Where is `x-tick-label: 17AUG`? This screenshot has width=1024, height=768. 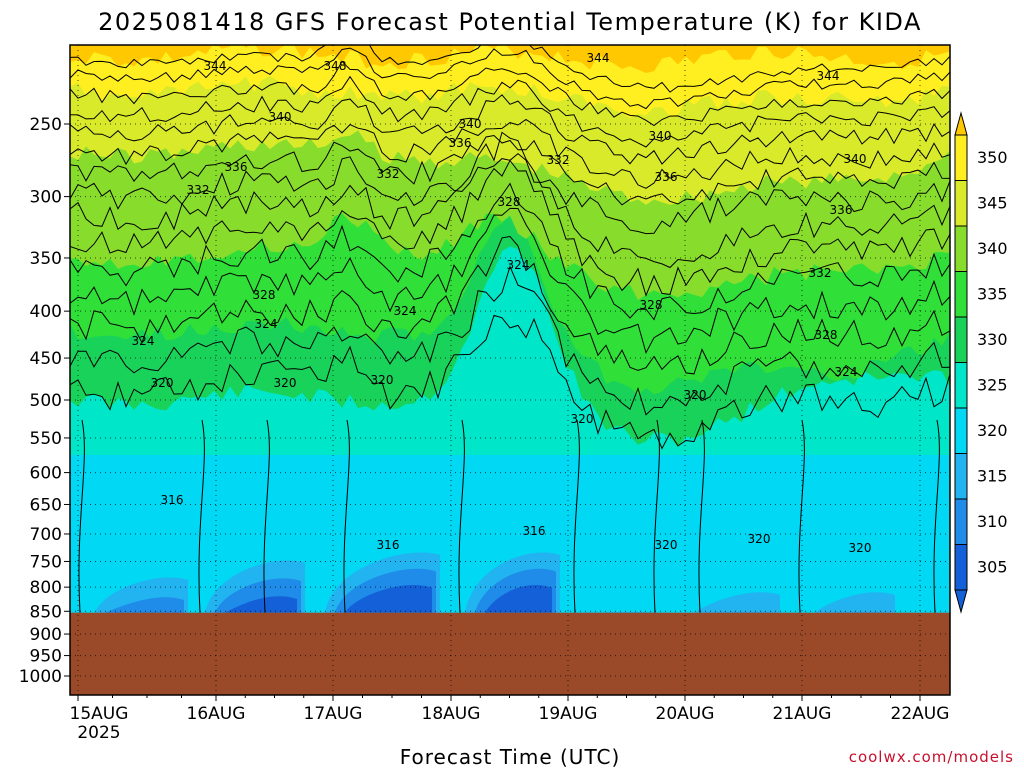 x-tick-label: 17AUG is located at coordinates (333, 714).